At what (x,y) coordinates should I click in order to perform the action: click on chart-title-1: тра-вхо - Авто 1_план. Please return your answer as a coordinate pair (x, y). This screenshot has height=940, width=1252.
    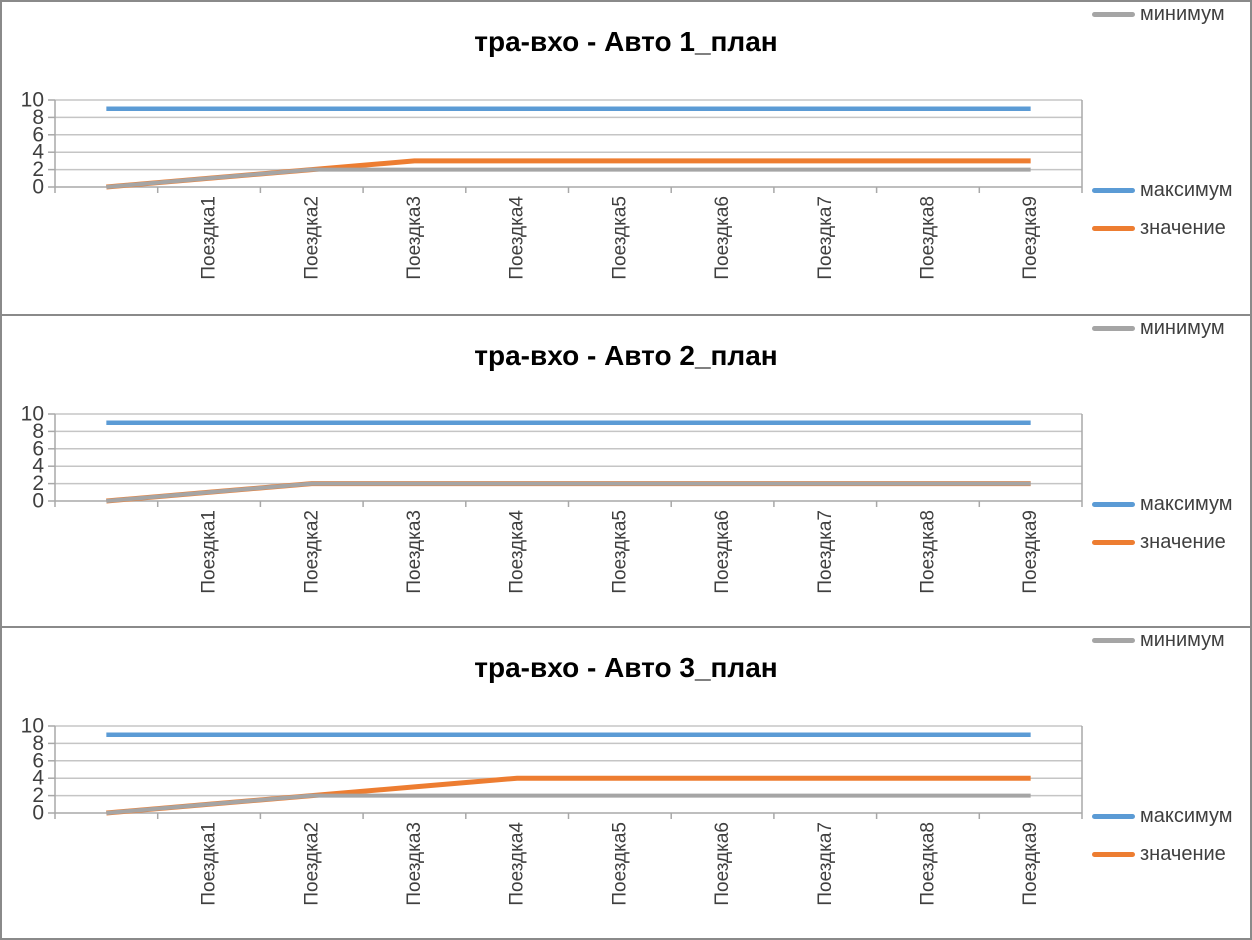
    Looking at the image, I should click on (626, 41).